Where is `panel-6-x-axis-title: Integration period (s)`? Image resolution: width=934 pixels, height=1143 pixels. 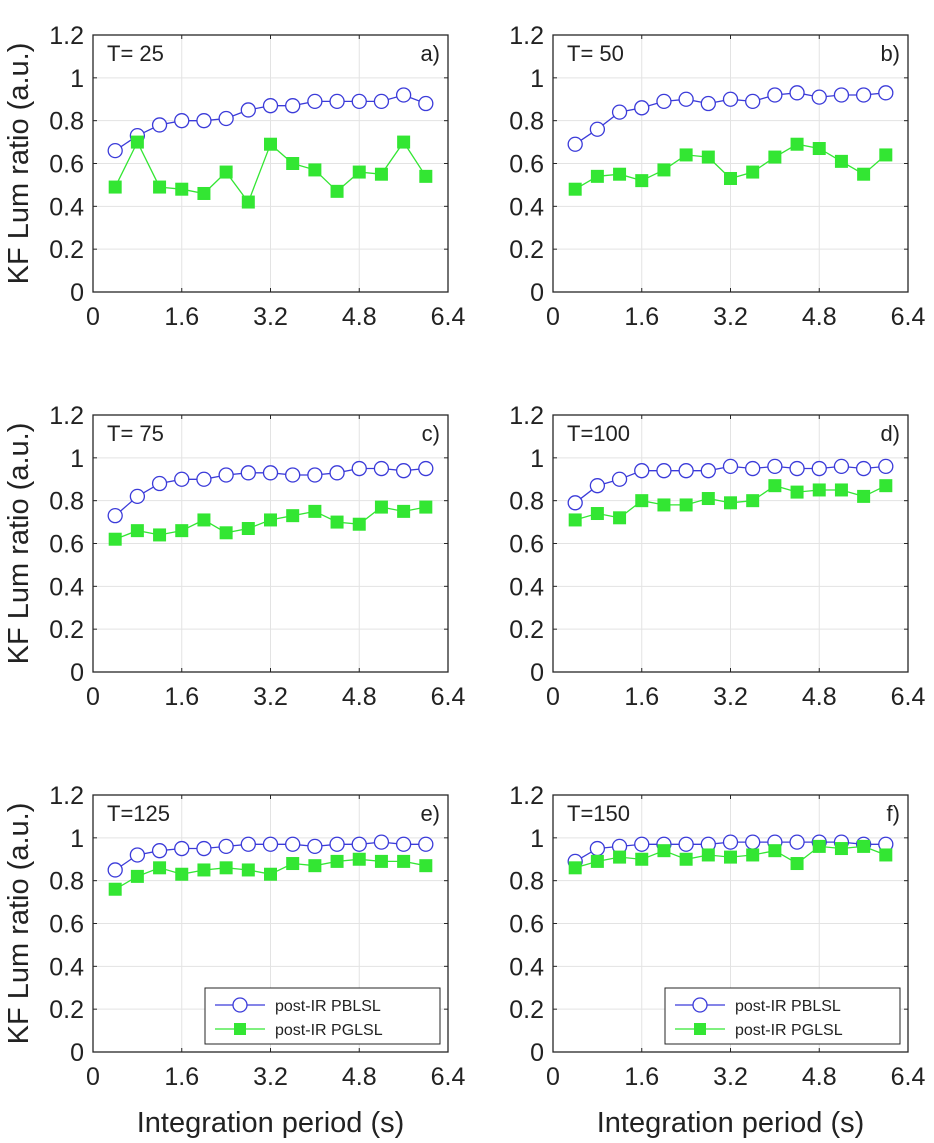 panel-6-x-axis-title: Integration period (s) is located at coordinates (731, 1123).